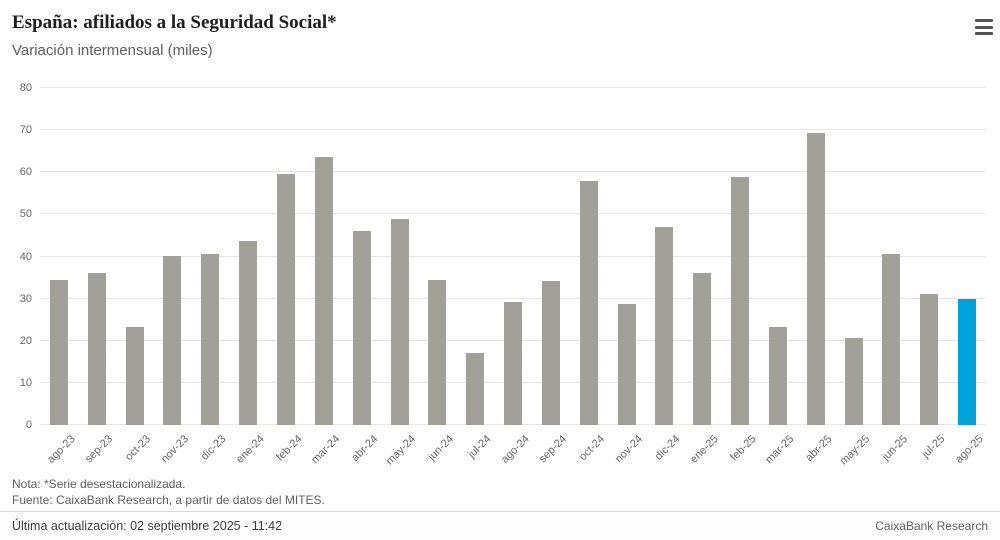 The width and height of the screenshot is (1000, 540). I want to click on x-axis-label: feb-25, so click(743, 448).